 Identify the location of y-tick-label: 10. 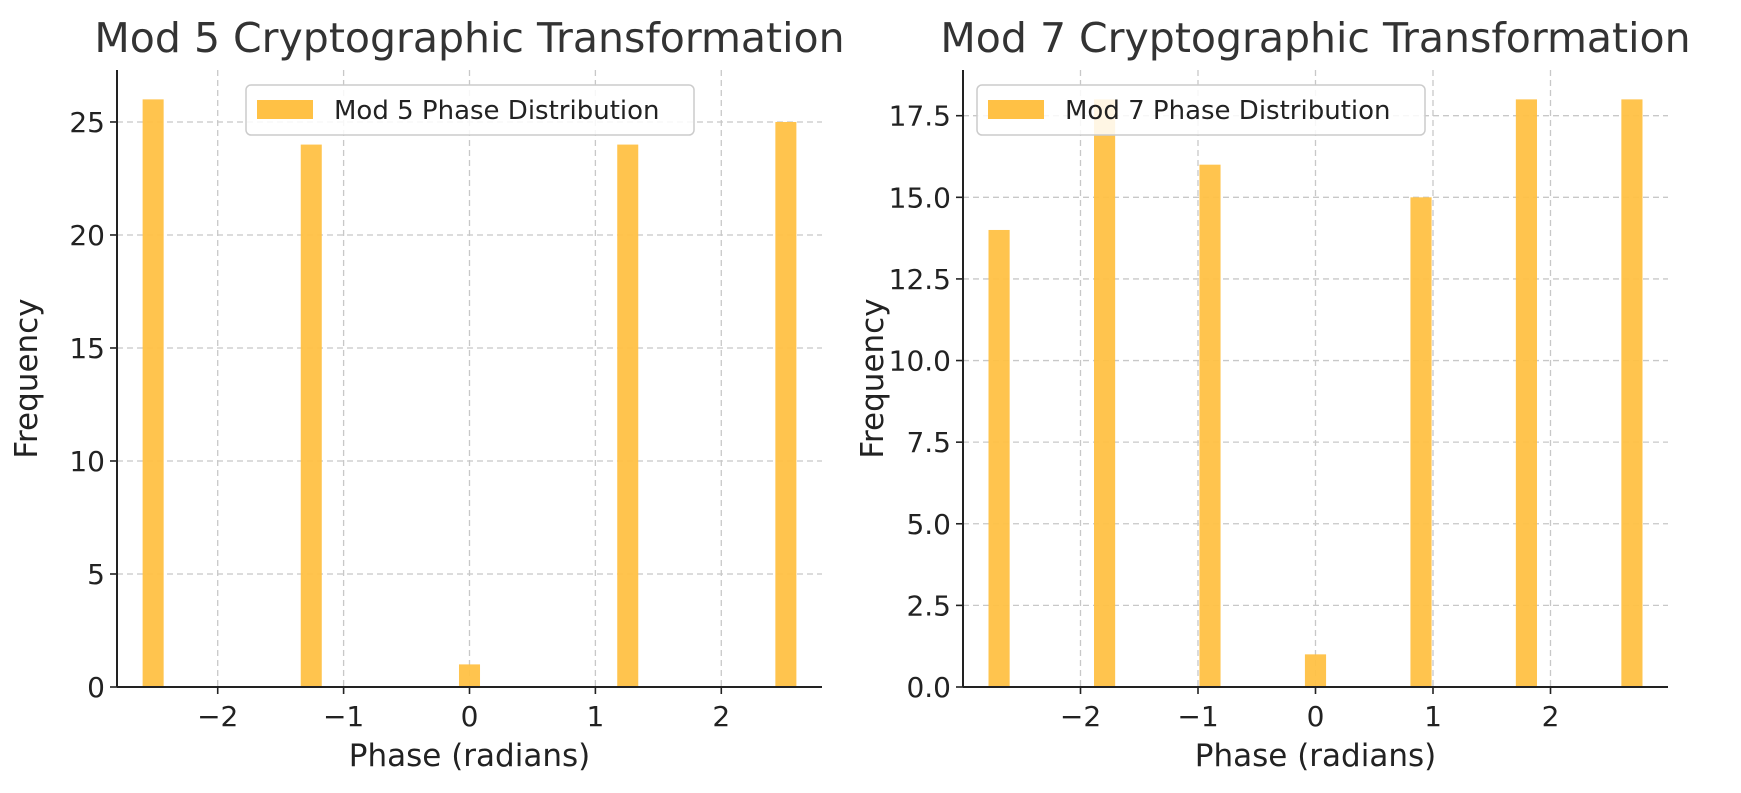
(87, 461).